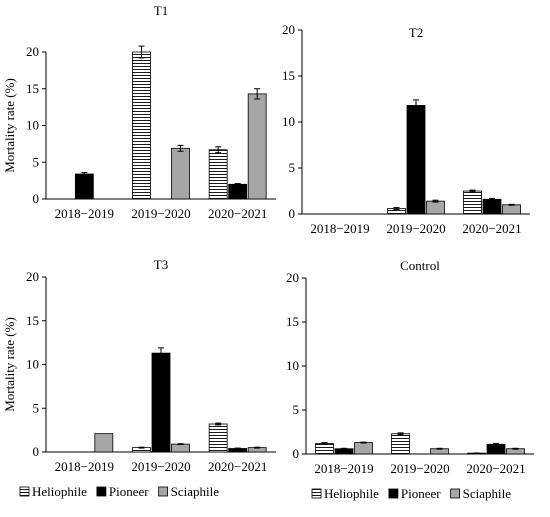  What do you see at coordinates (161, 264) in the screenshot?
I see `chart-title: T3` at bounding box center [161, 264].